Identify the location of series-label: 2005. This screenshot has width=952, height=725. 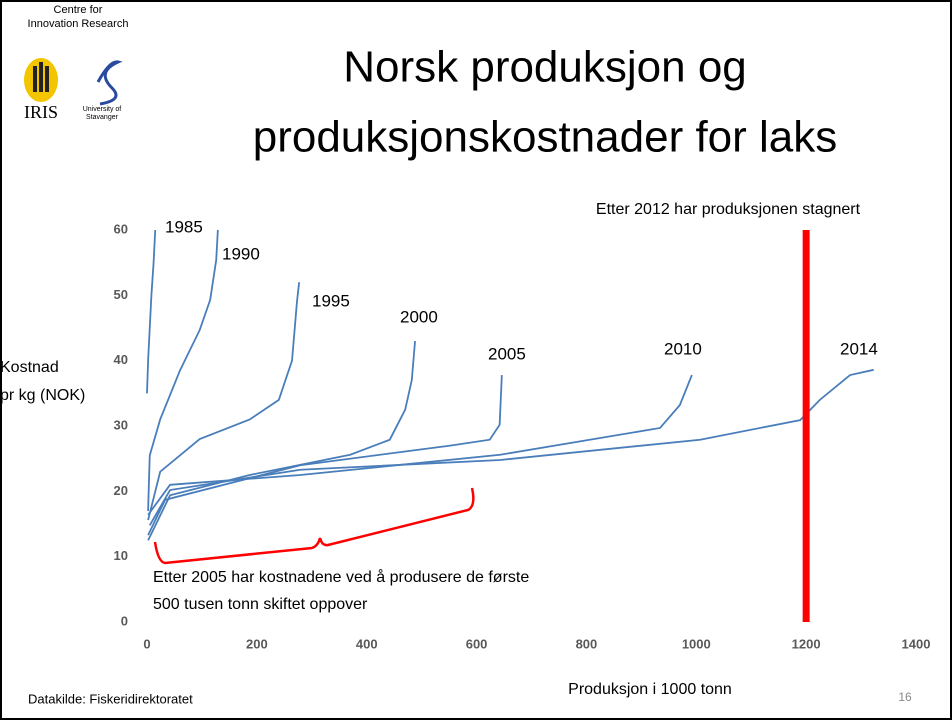
(507, 353).